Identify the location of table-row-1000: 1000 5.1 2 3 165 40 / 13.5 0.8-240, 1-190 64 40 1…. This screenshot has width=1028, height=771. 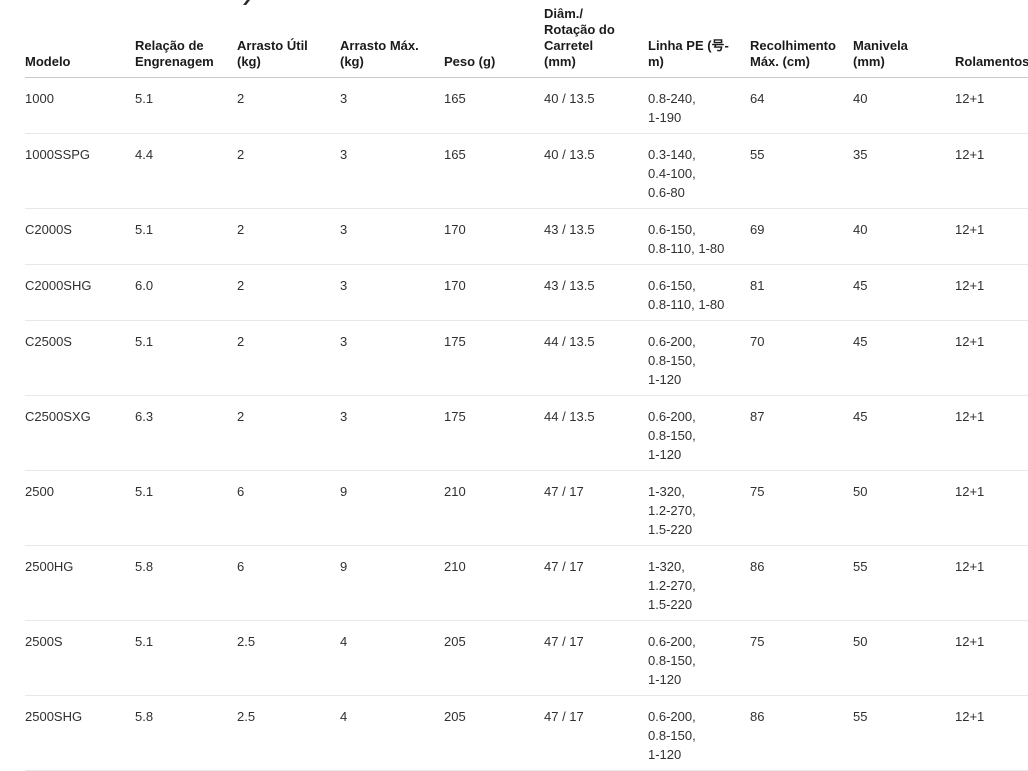
(526, 105).